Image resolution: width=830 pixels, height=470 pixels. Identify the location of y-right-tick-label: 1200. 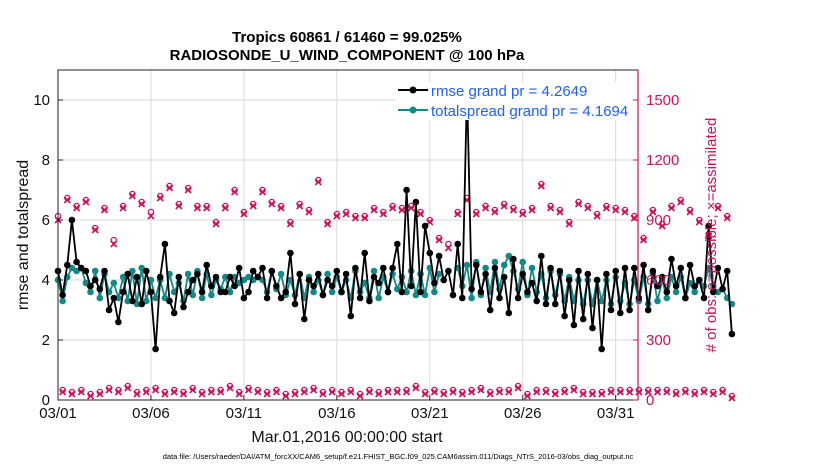
(662, 160).